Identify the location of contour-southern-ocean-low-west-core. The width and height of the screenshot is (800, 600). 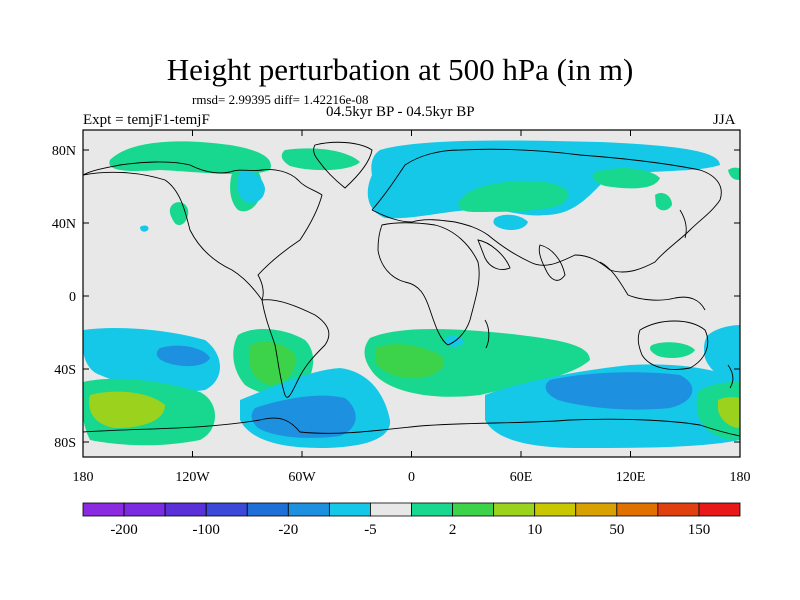
(303, 416).